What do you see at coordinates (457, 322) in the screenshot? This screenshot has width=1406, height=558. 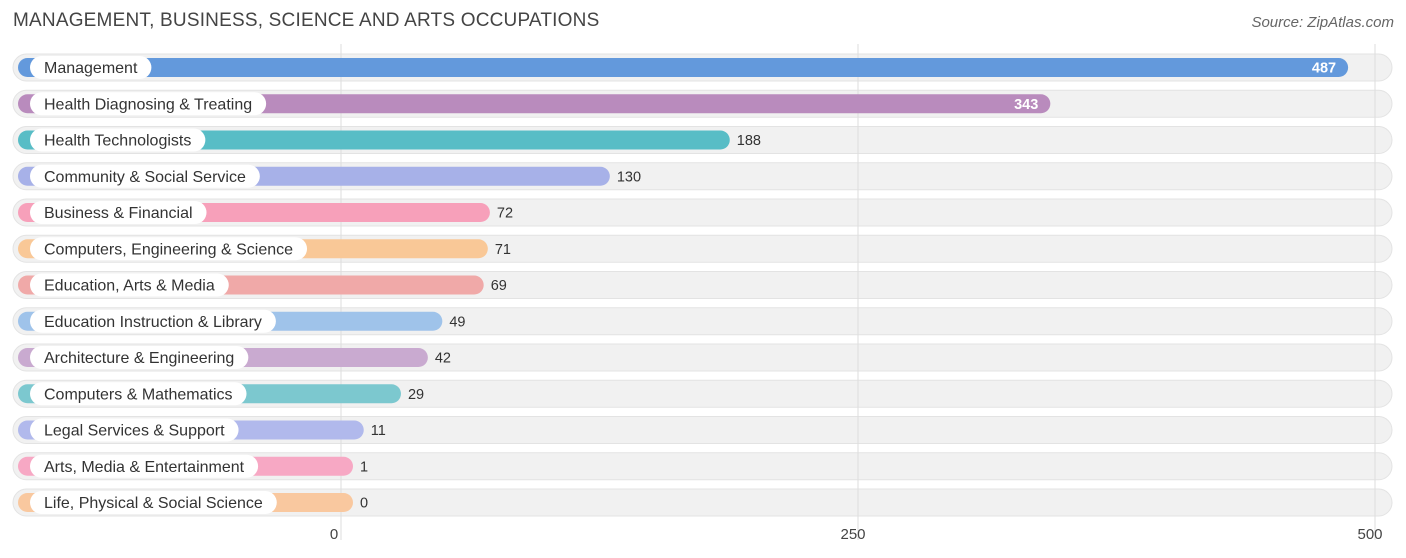 I see `value-label: 49` at bounding box center [457, 322].